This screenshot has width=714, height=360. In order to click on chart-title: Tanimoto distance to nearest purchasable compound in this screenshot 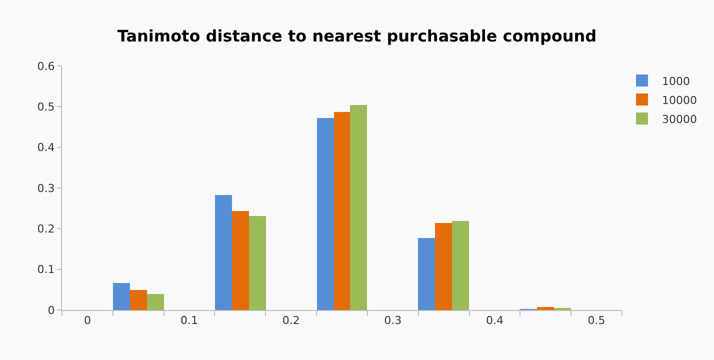, I will do `click(357, 36)`.